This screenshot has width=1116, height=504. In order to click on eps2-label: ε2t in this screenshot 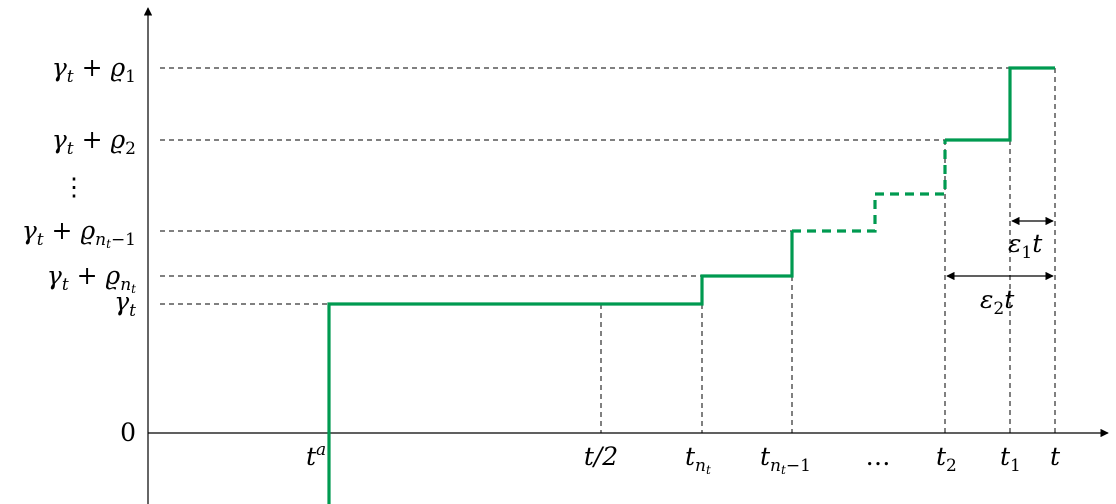, I will do `click(997, 302)`.